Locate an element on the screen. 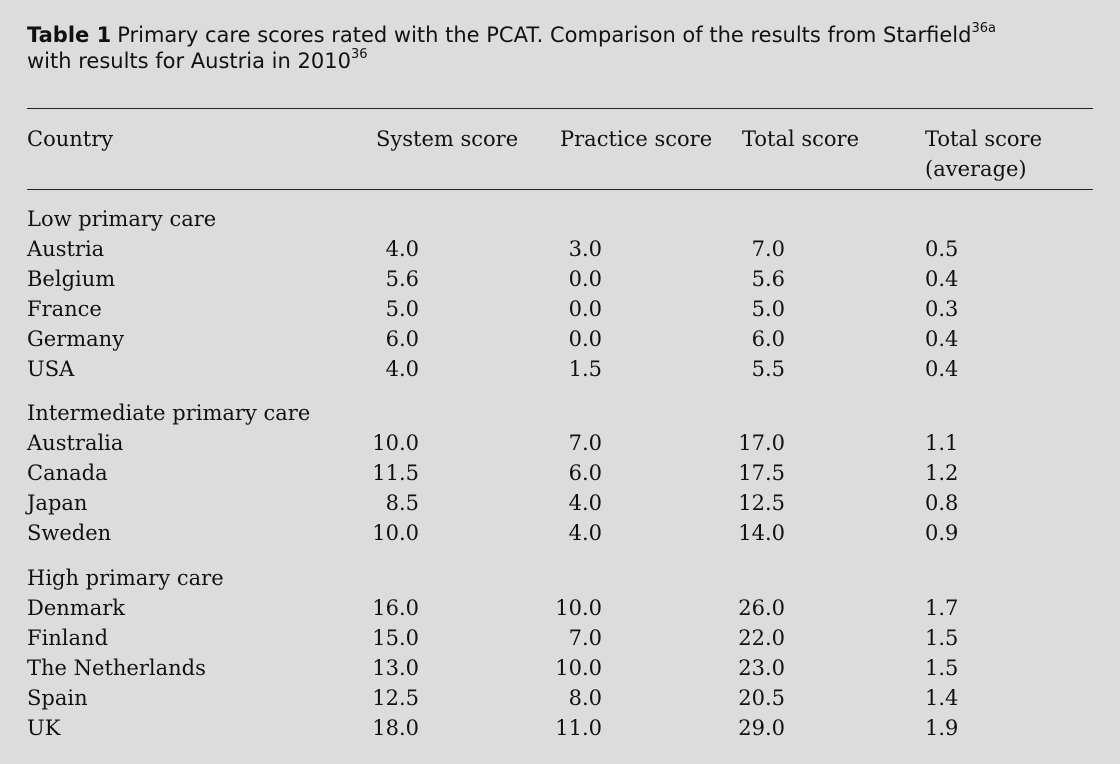 Image resolution: width=1120 pixels, height=764 pixels. caption-label: Table 1 is located at coordinates (69, 35).